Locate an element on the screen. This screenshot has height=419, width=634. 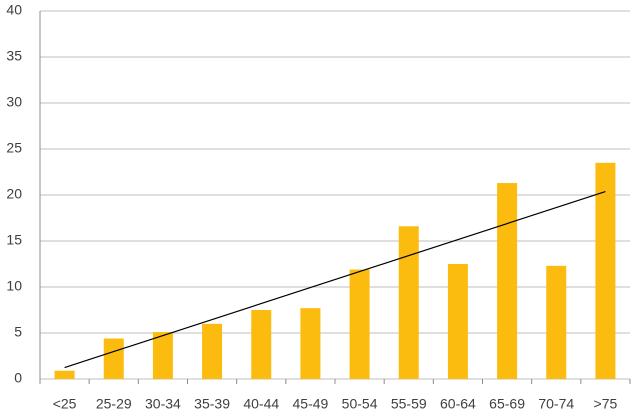
x-tick-label: 50-54 is located at coordinates (360, 404).